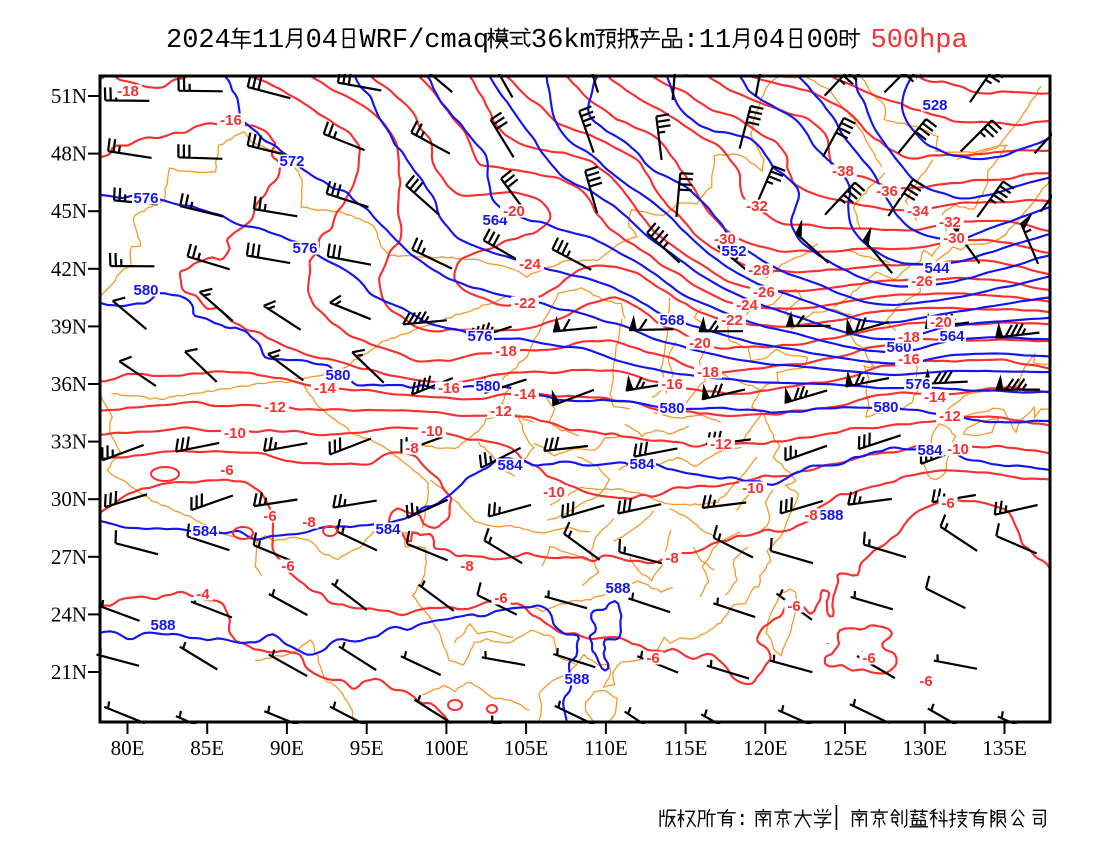 The image size is (1100, 850). Describe the element at coordinates (69, 557) in the screenshot. I see `svg-text: 27N` at that location.